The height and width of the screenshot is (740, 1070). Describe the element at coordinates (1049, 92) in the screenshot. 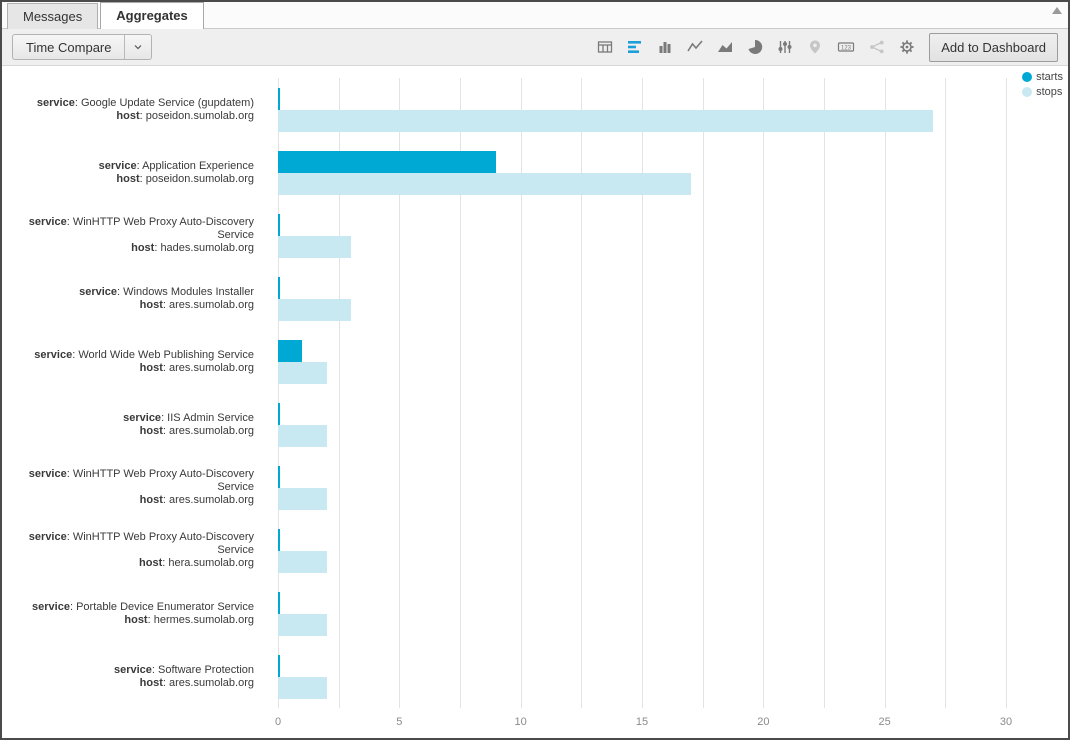

I see `legend-label: stops` at that location.